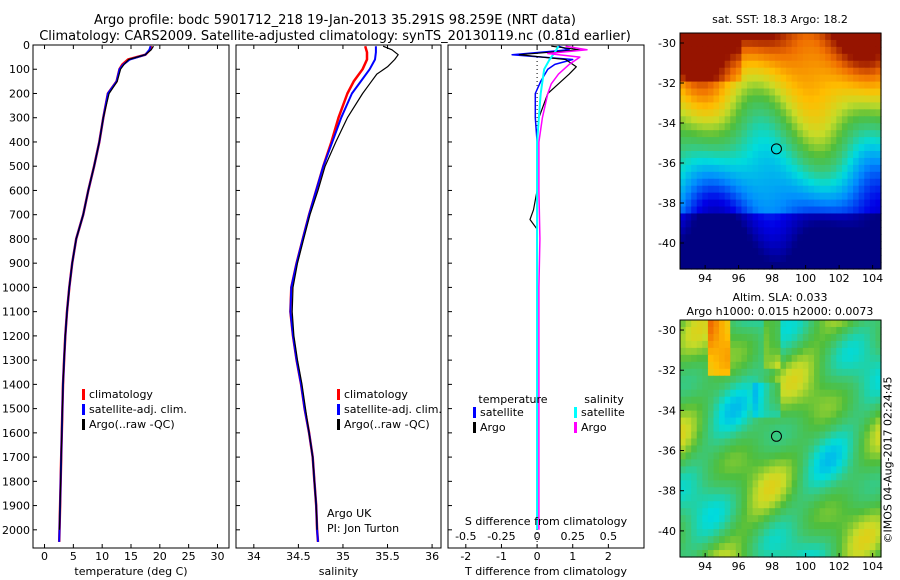 The height and width of the screenshot is (580, 900). I want to click on sst-map-ytick-label: -32, so click(667, 83).